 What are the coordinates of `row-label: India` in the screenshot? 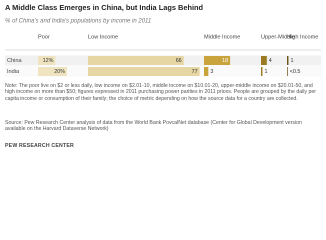 It's located at (13, 72).